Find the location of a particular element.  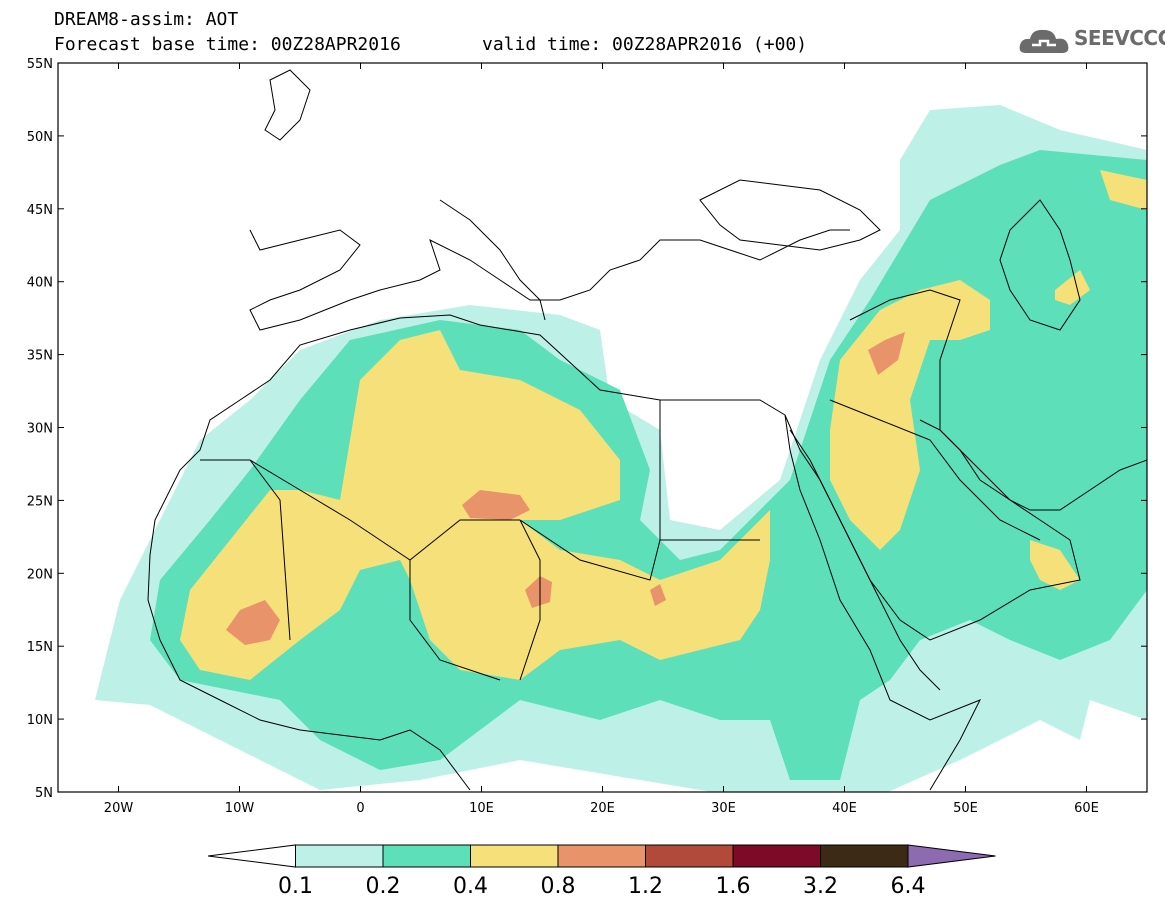

aot-contour-0.4-iraq is located at coordinates (910, 415).